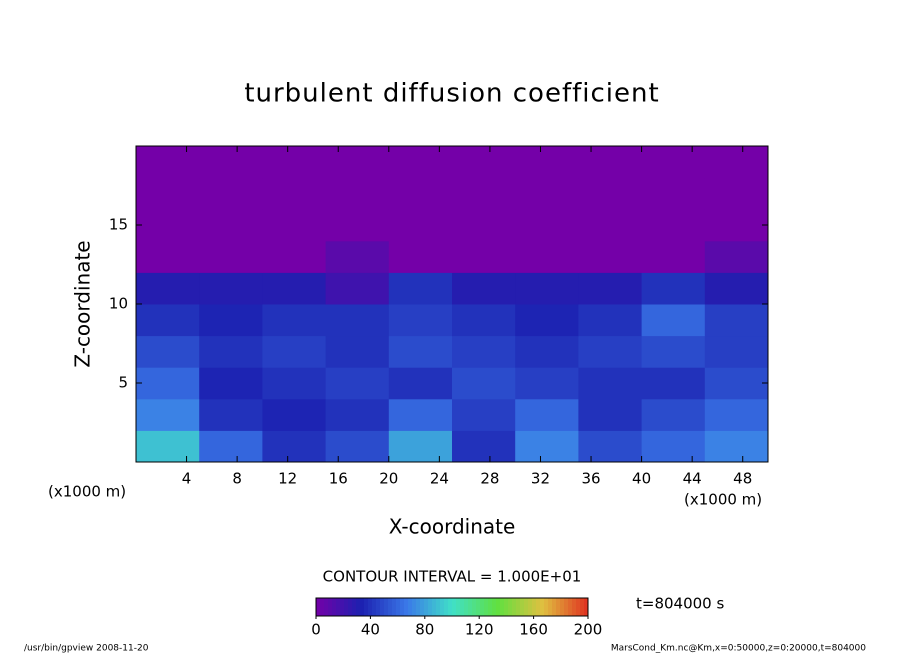 The height and width of the screenshot is (654, 904). Describe the element at coordinates (83, 303) in the screenshot. I see `y-axis-label: Z-coordinate` at that location.